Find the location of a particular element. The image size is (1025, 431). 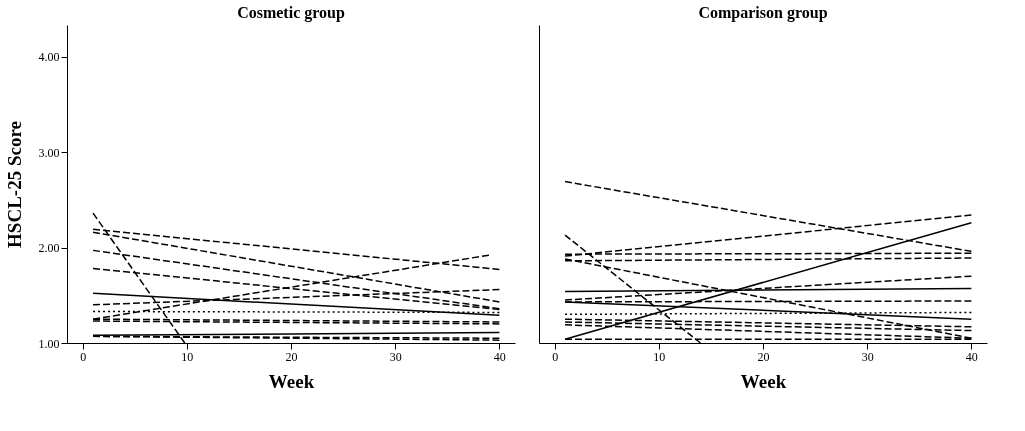

y-tick-label: 2.00 is located at coordinates (49, 248).